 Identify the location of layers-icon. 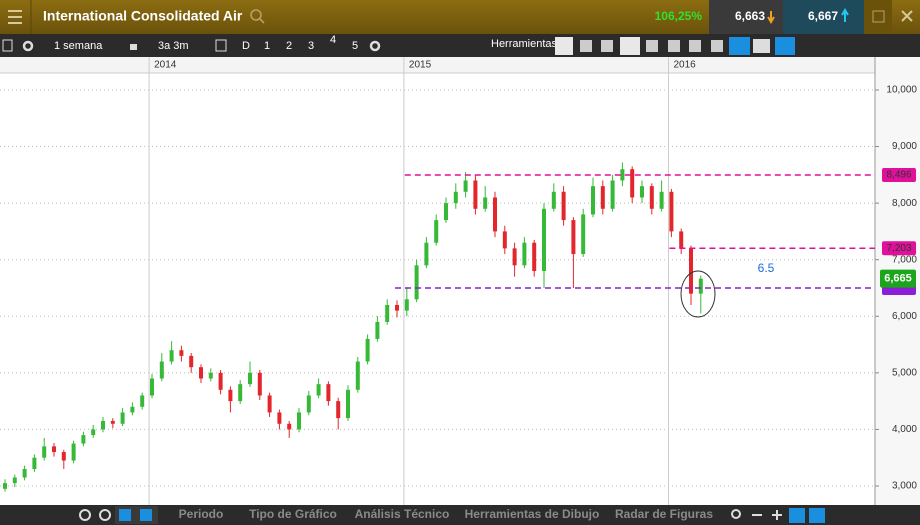
(146, 515).